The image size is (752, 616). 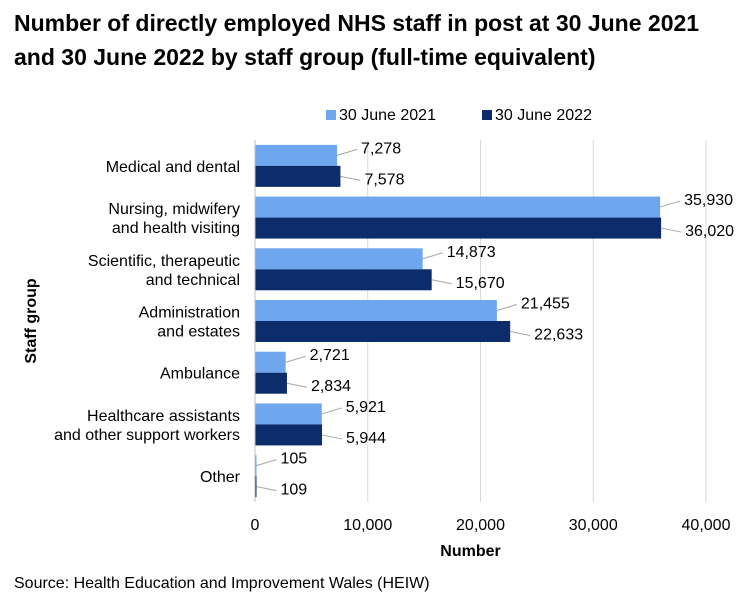 What do you see at coordinates (331, 386) in the screenshot?
I see `data-label: 2,834` at bounding box center [331, 386].